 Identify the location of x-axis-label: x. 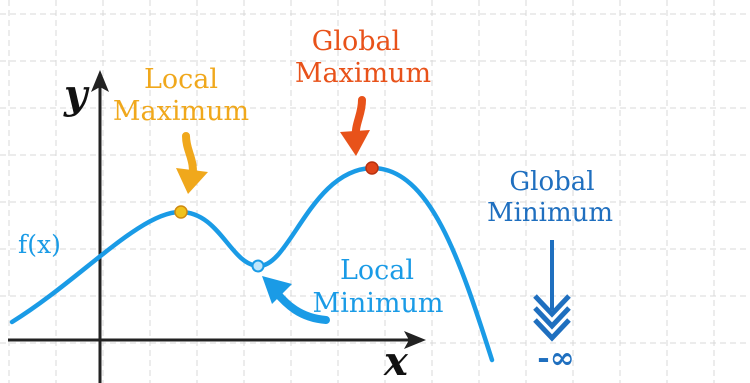
(396, 360).